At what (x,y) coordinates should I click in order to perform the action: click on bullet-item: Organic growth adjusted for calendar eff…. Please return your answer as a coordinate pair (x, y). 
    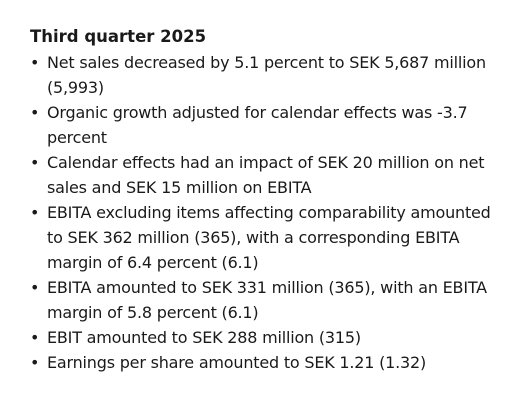
    Looking at the image, I should click on (266, 125).